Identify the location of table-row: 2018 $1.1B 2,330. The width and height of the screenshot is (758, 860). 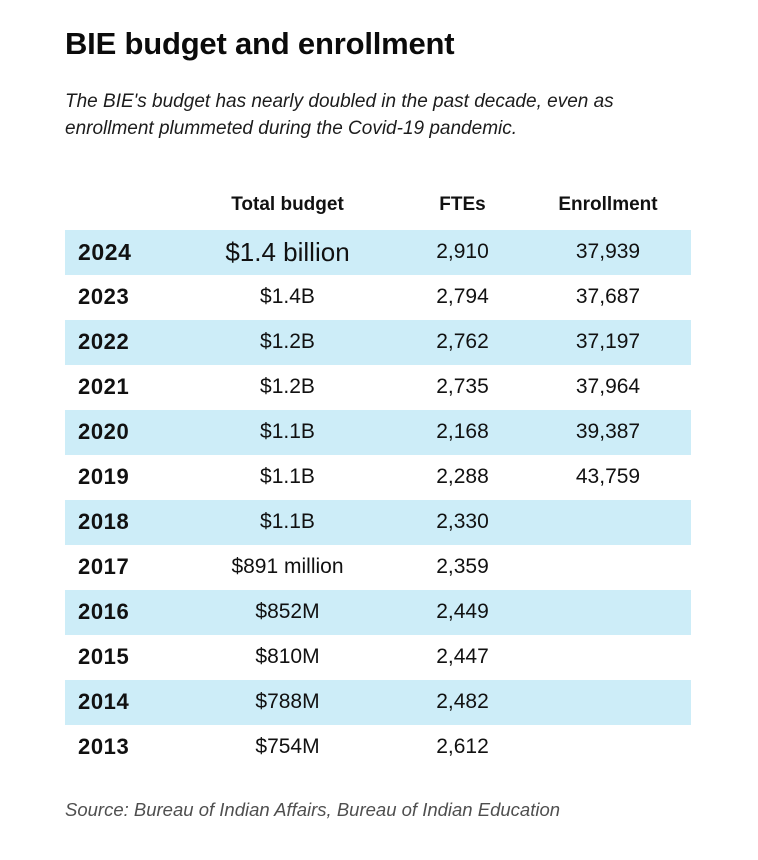
(378, 522).